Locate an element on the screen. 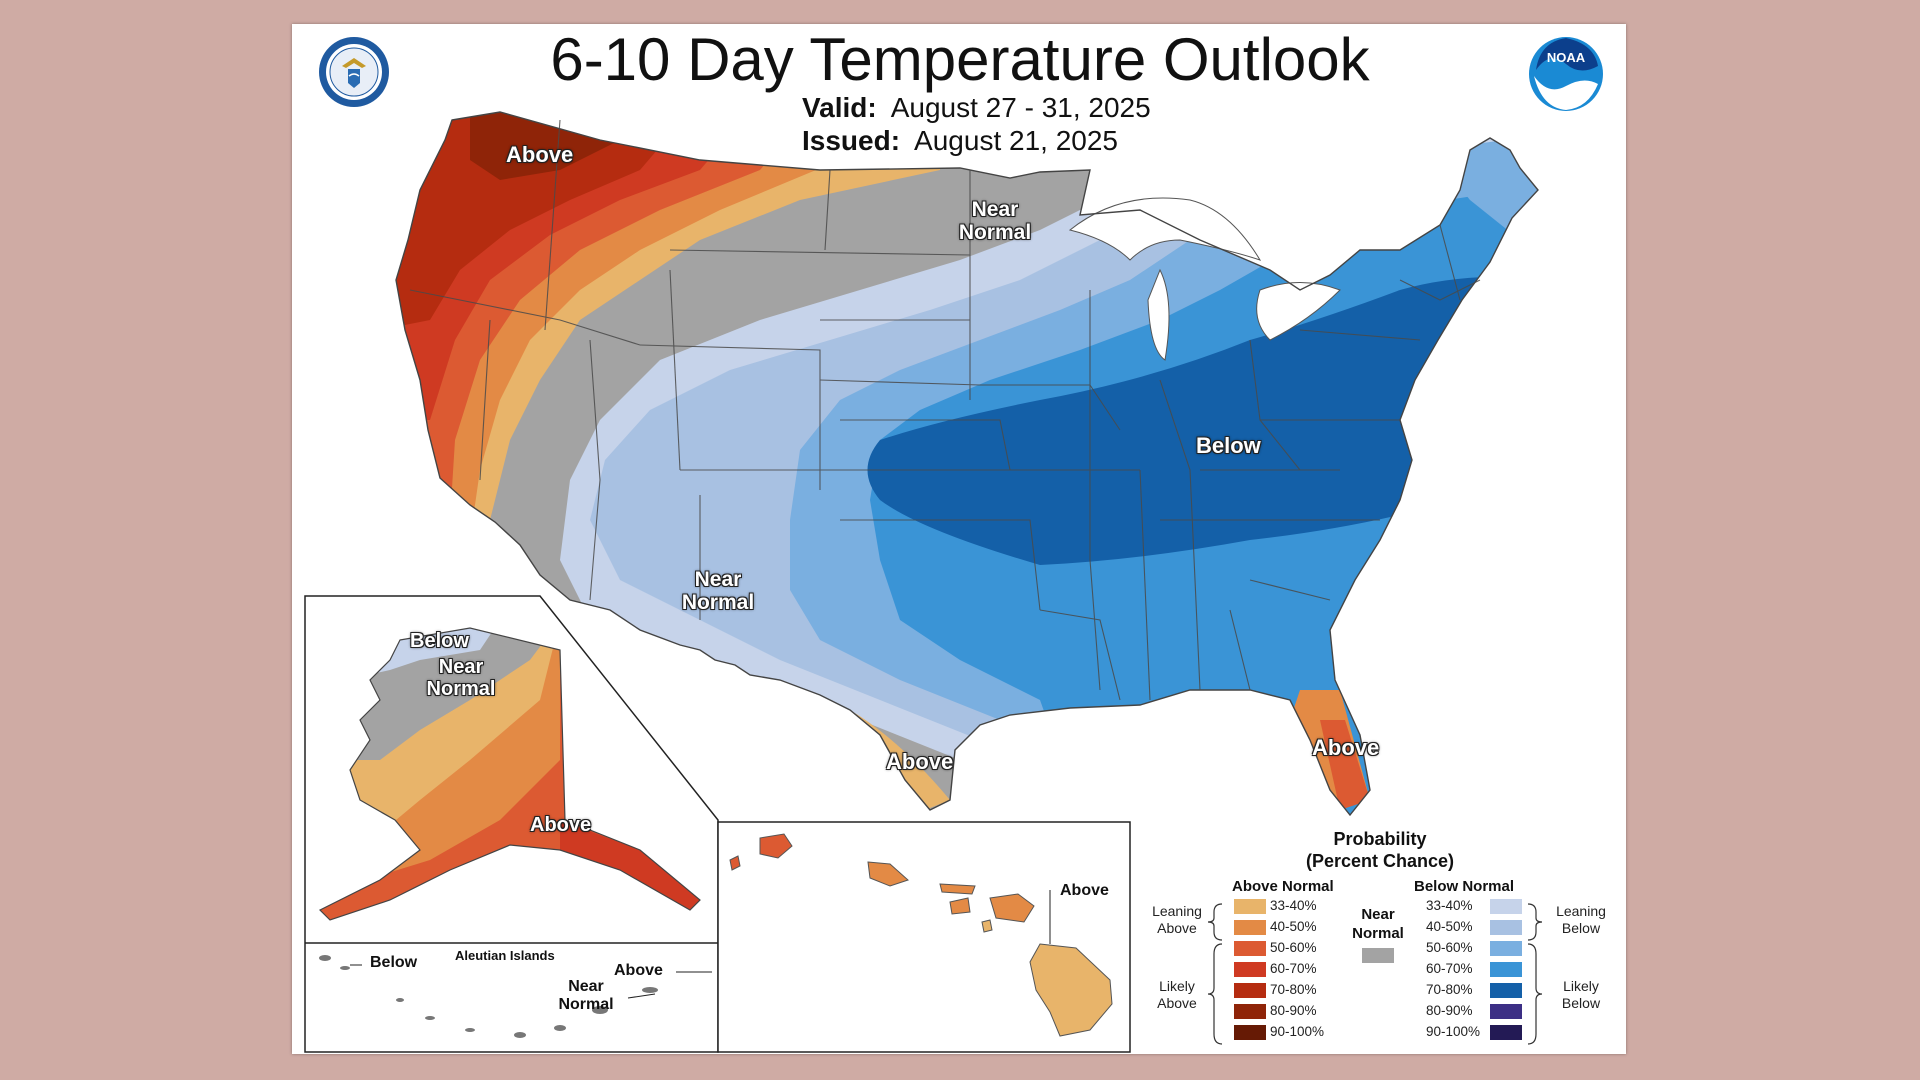 This screenshot has width=1920, height=1080. alaska-label-above: Above is located at coordinates (561, 825).